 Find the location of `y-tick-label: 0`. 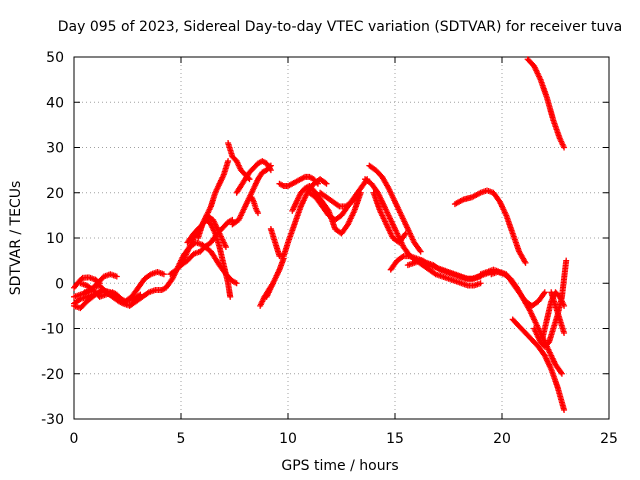

y-tick-label: 0 is located at coordinates (59, 284).